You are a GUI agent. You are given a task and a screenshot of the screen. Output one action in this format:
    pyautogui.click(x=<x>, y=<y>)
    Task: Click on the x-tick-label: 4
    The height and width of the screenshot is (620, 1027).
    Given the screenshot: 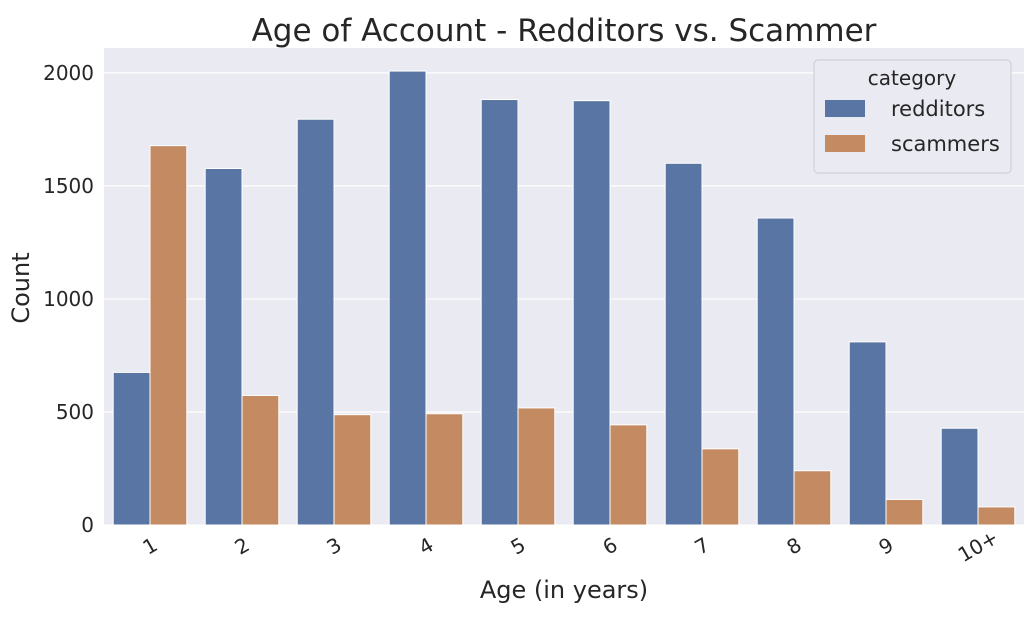 What is the action you would take?
    pyautogui.click(x=425, y=545)
    